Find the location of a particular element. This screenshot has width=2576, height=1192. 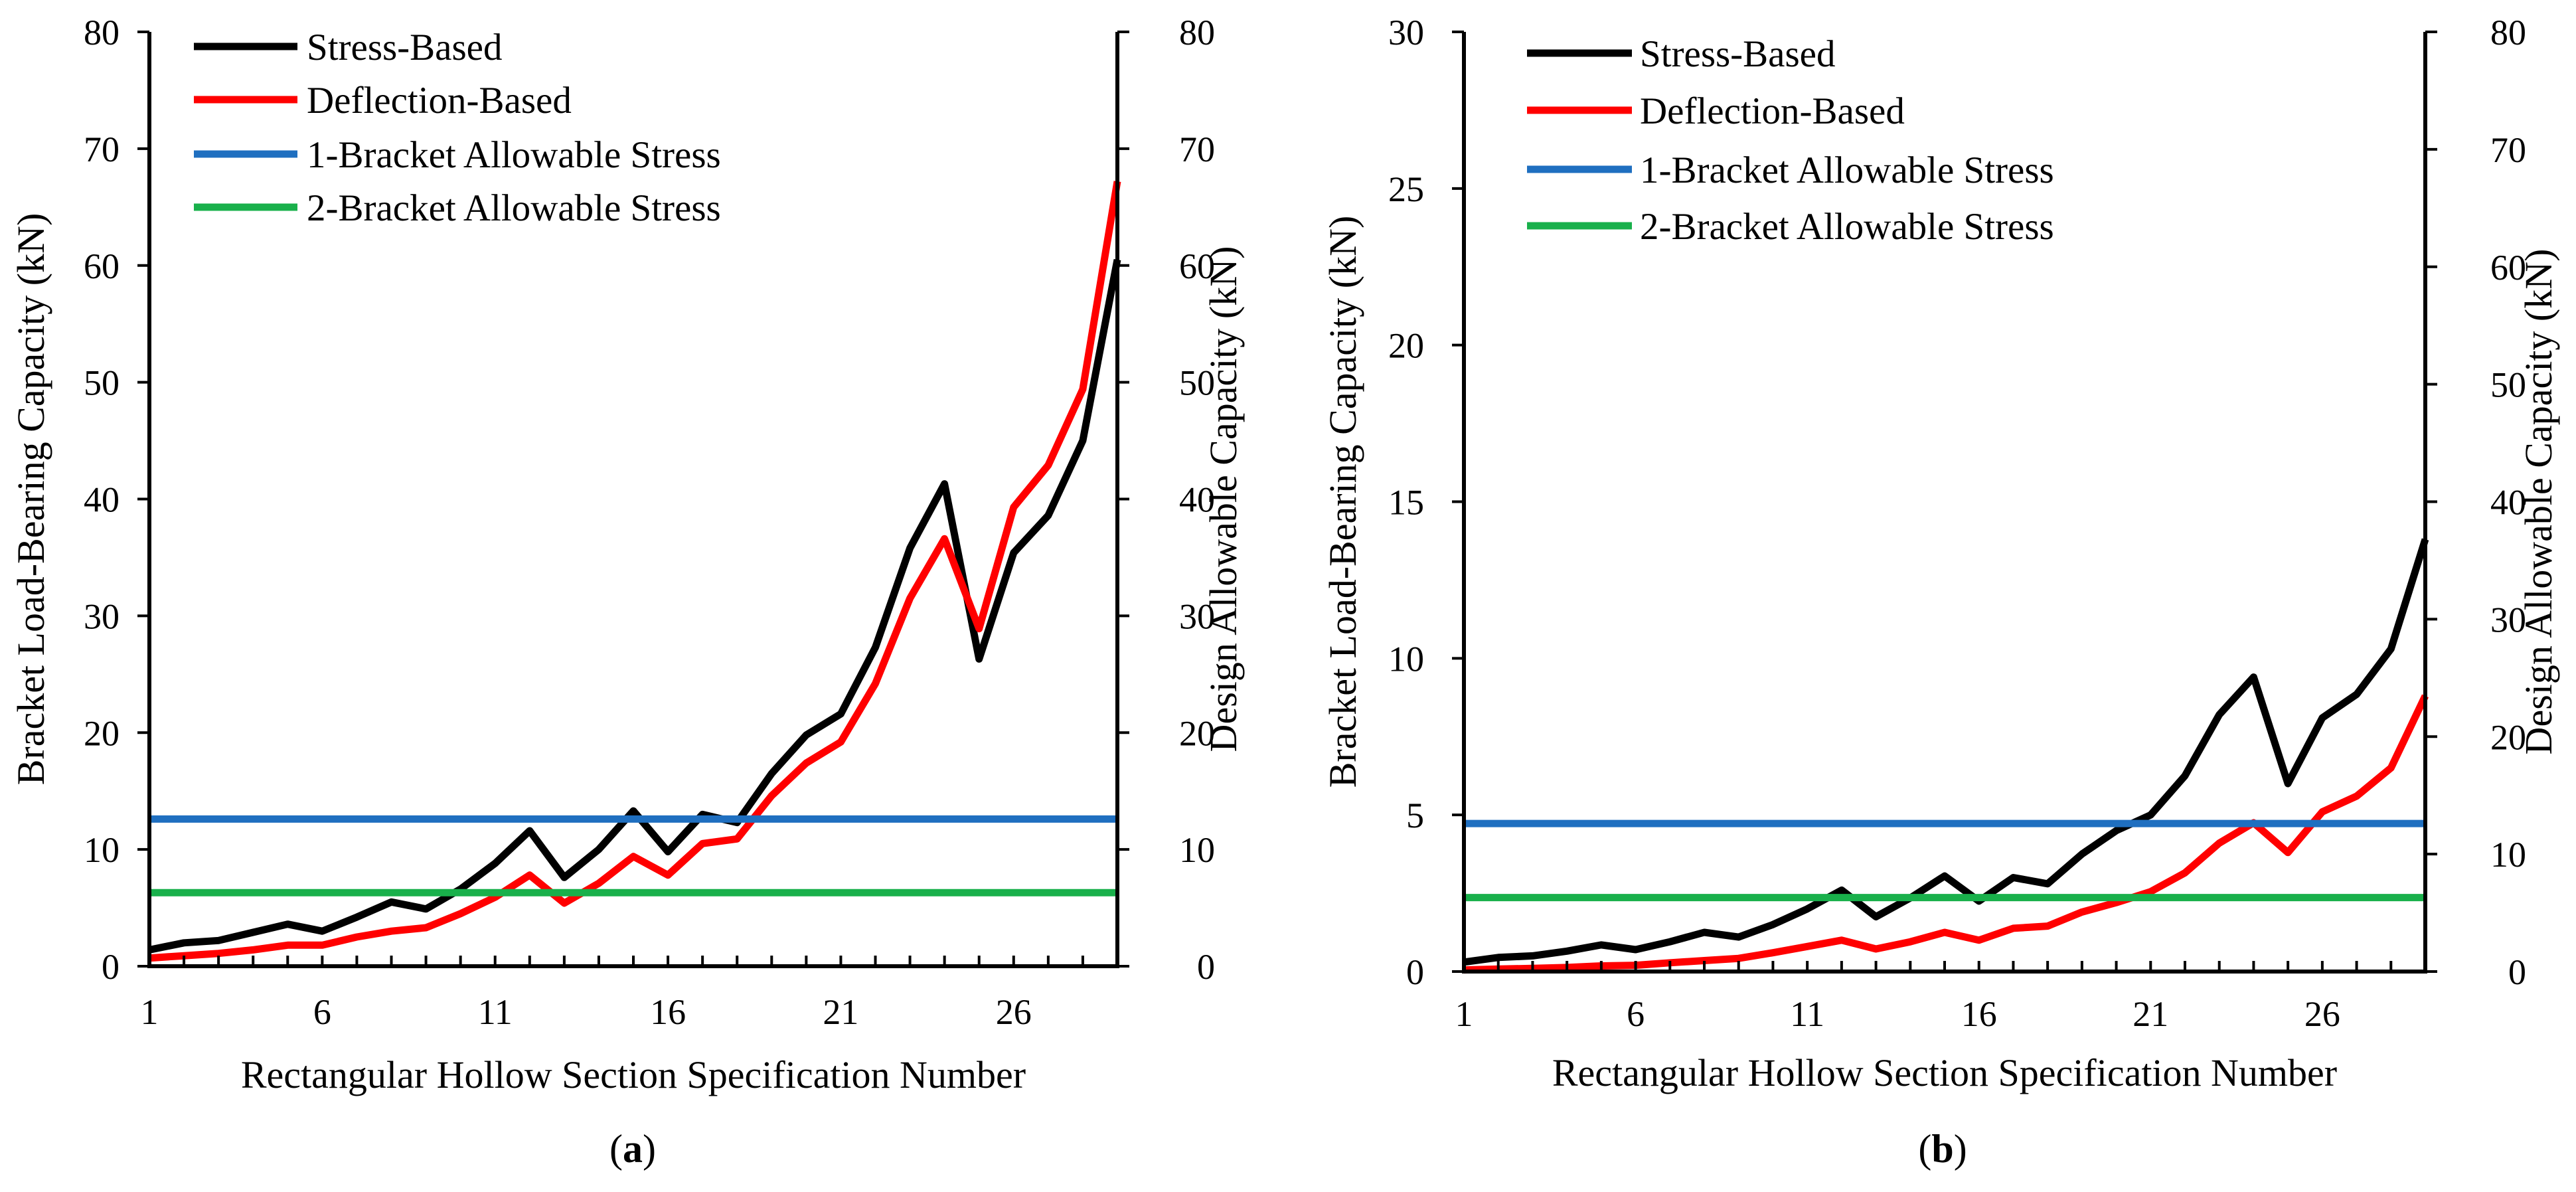

y-tick-label: 5 is located at coordinates (1415, 815).